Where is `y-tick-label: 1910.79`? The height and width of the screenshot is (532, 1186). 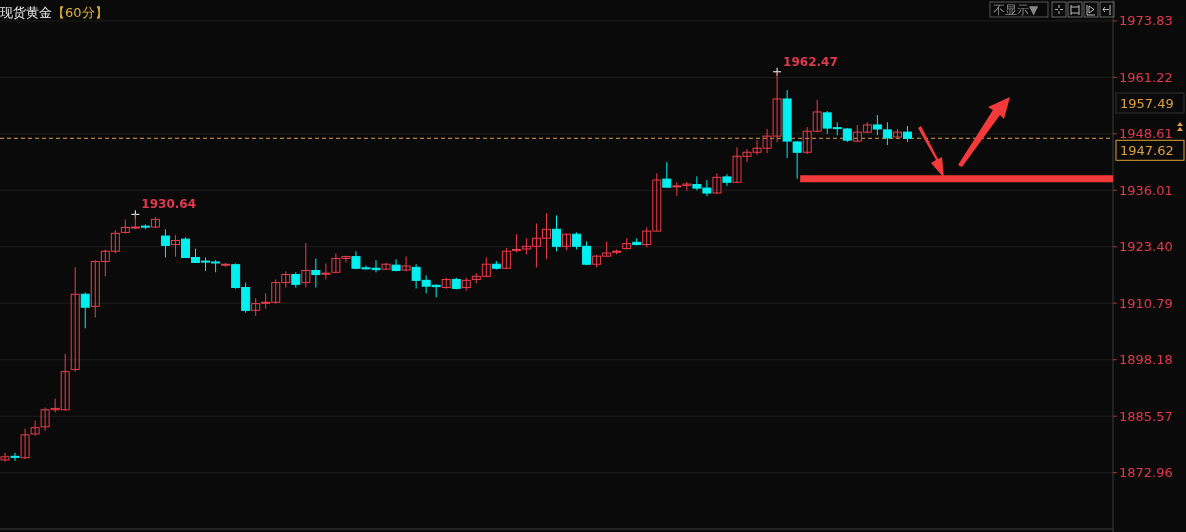 y-tick-label: 1910.79 is located at coordinates (1146, 303).